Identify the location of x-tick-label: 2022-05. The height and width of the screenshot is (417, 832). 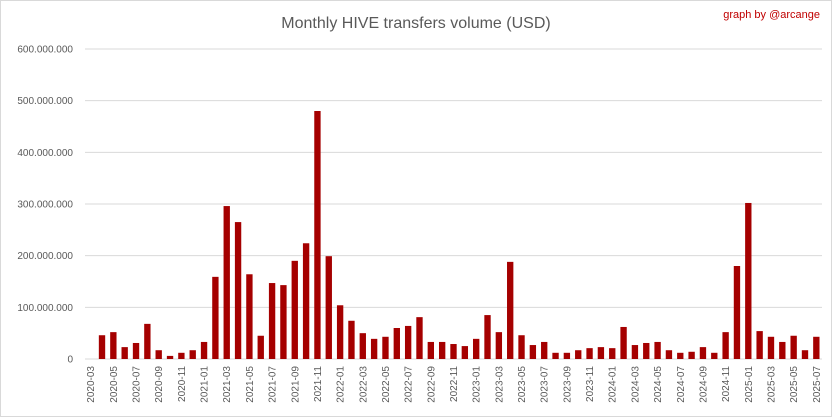
(386, 384).